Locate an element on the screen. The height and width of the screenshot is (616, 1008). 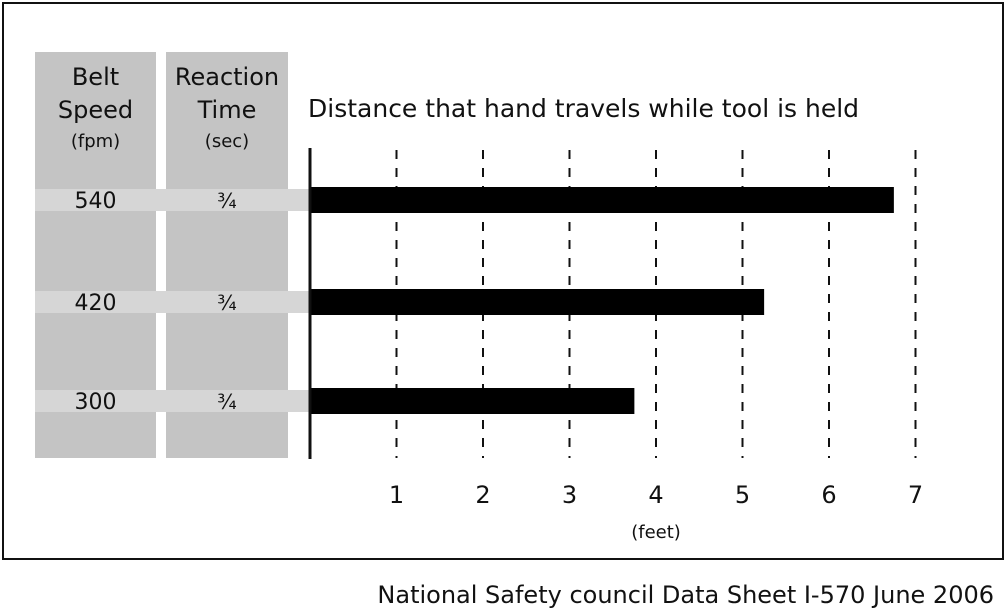
x-tick-label: 6 is located at coordinates (828, 495).